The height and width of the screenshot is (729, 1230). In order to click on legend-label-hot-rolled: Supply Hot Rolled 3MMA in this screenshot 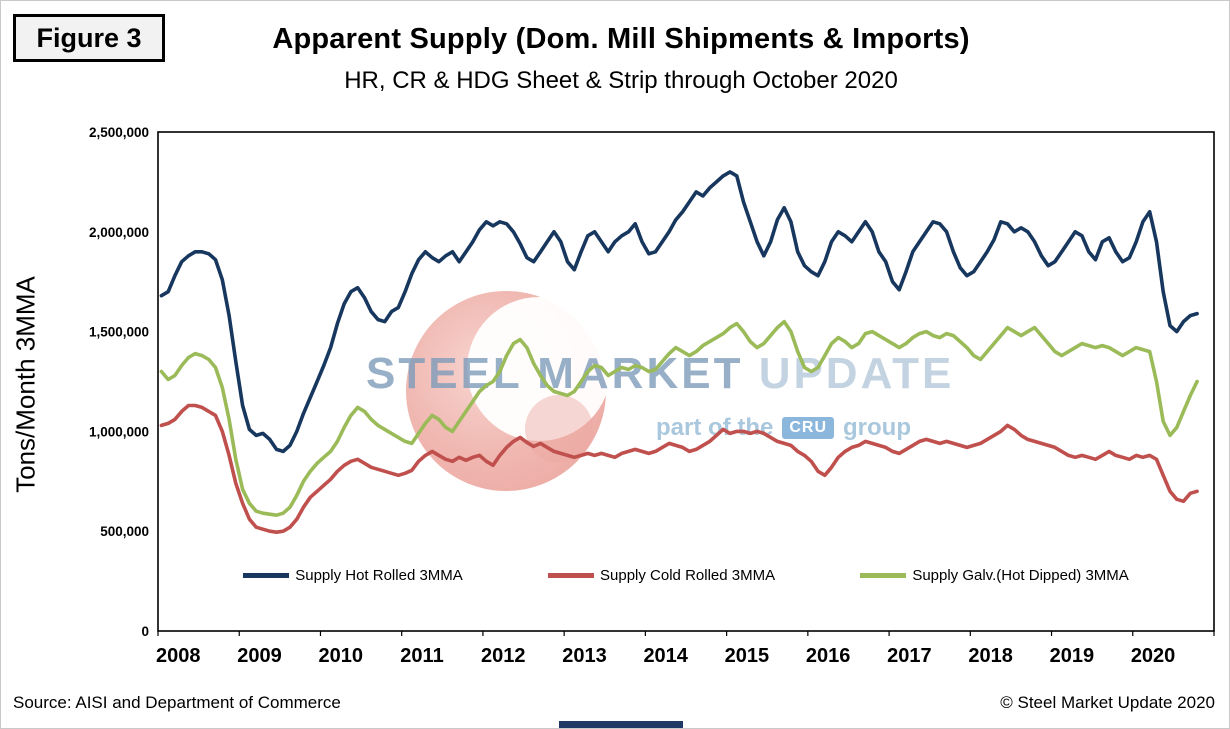, I will do `click(379, 575)`.